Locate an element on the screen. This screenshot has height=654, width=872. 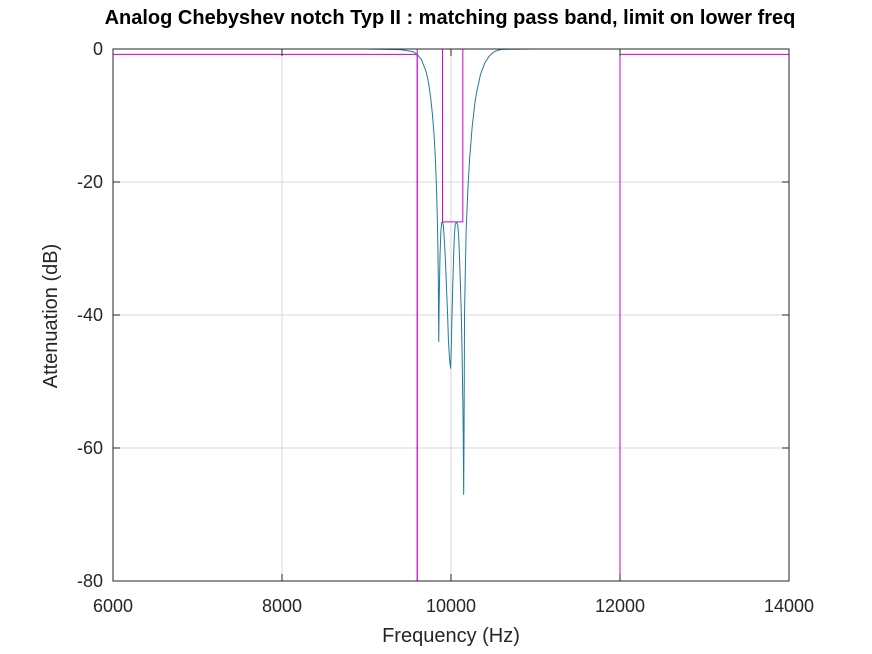
y-axis-label: Attenuation (dB) is located at coordinates (51, 316).